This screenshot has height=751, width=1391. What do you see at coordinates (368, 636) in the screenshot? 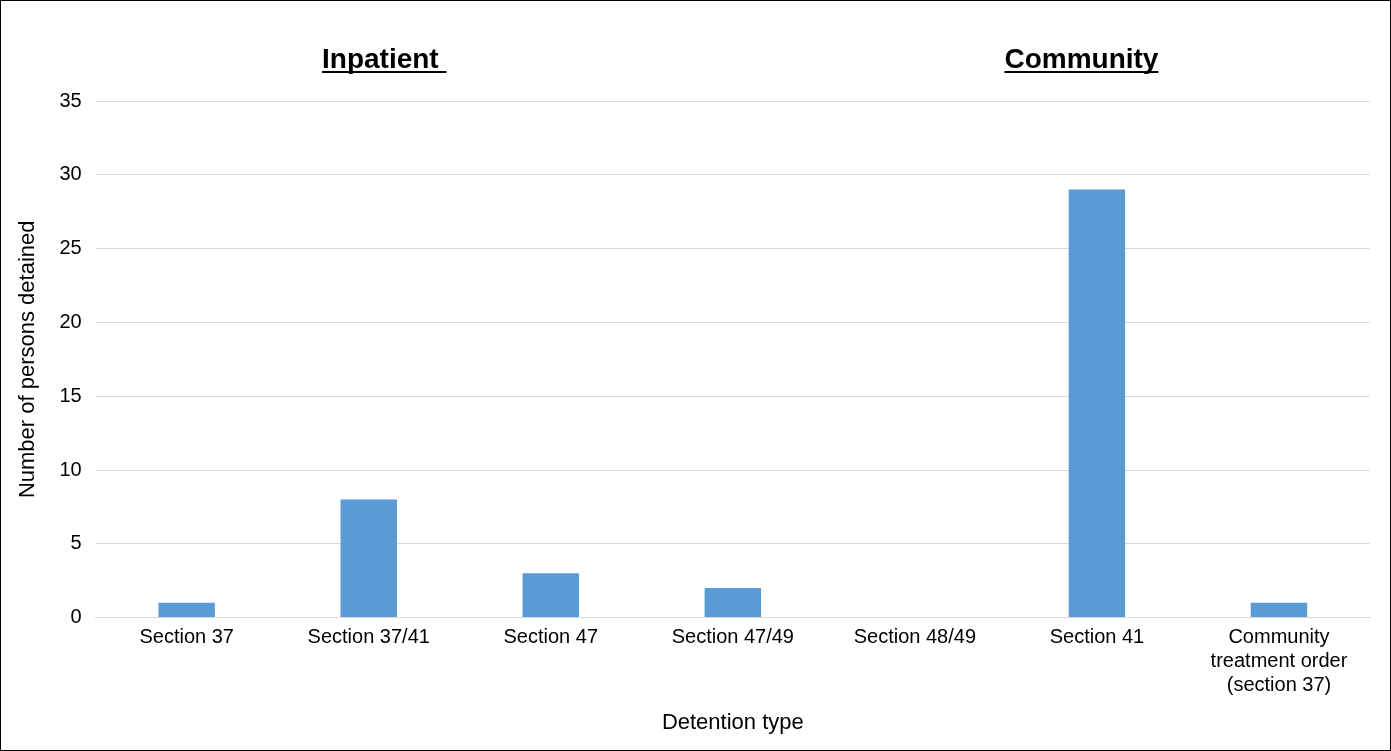
I see `x-tick-label: Section 37/41` at bounding box center [368, 636].